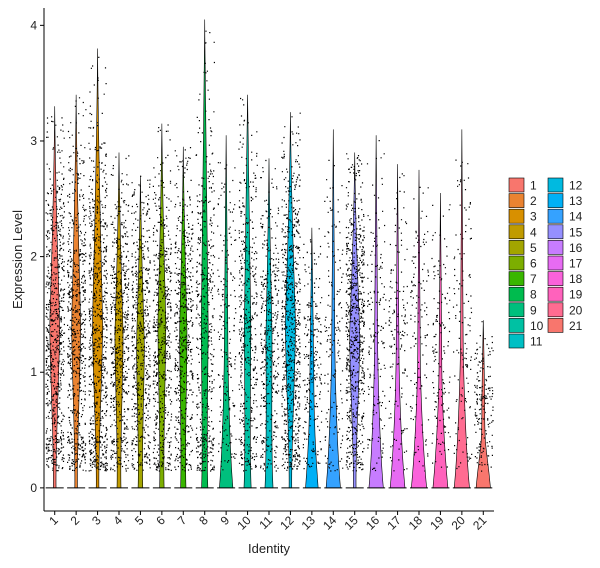  What do you see at coordinates (437, 523) in the screenshot?
I see `x-tick-label: 19` at bounding box center [437, 523].